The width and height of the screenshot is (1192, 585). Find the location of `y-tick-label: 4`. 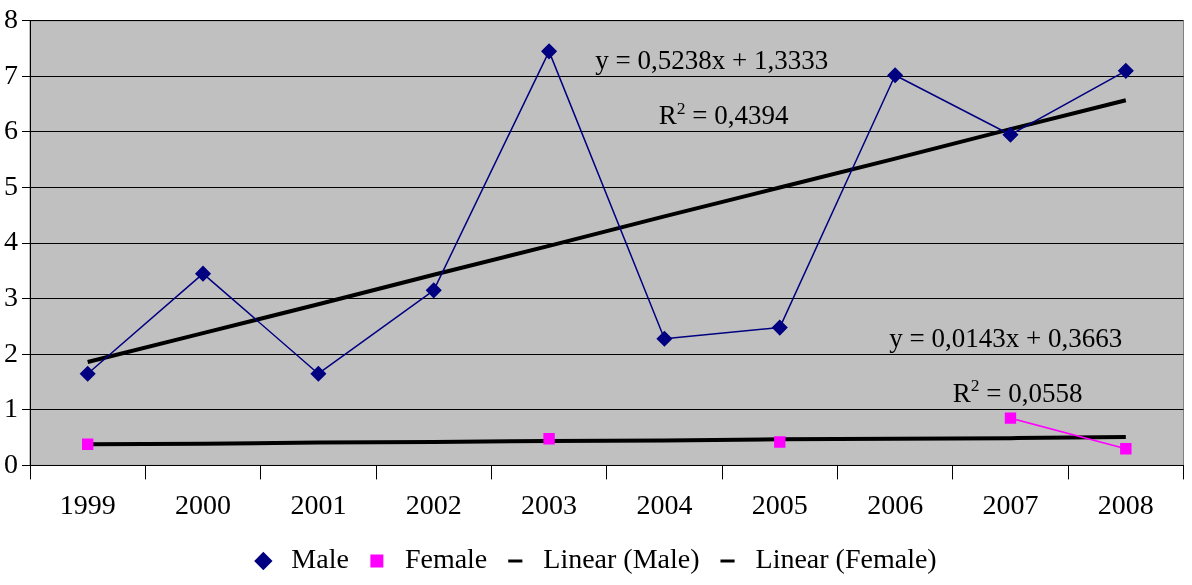

y-tick-label: 4 is located at coordinates (11, 241).